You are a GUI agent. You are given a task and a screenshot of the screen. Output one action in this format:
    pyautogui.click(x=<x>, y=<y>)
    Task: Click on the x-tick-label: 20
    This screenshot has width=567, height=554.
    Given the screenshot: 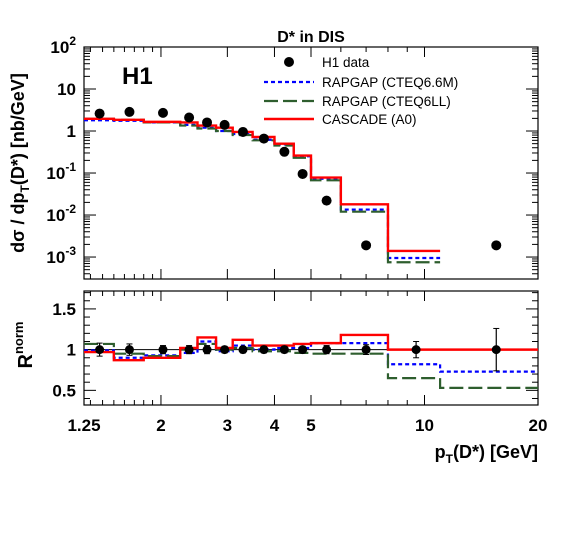 What is the action you would take?
    pyautogui.click(x=538, y=425)
    